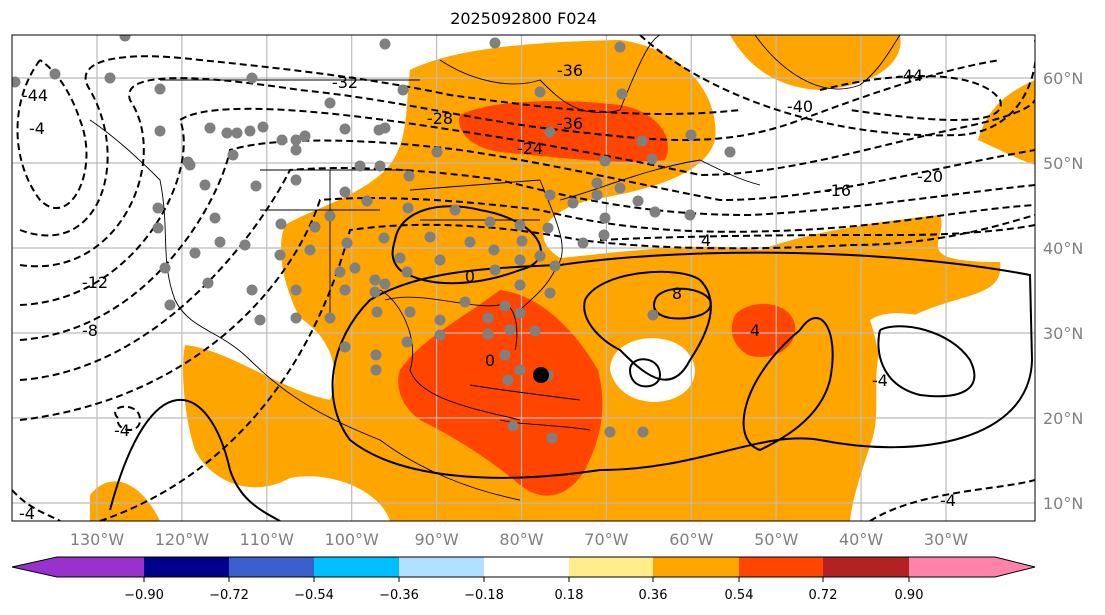 The image size is (1105, 615). I want to click on contour-label: -40, so click(800, 106).